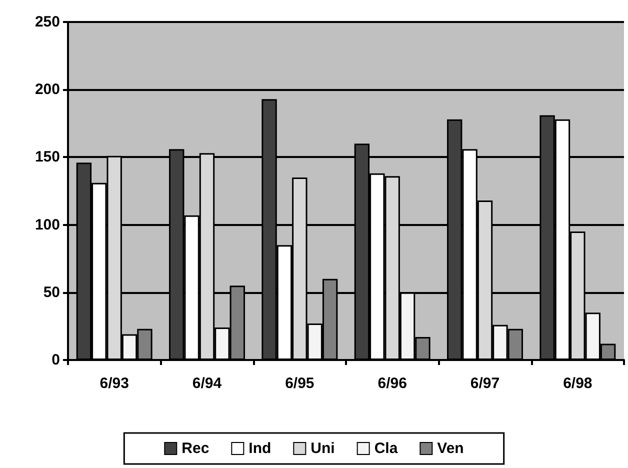  What do you see at coordinates (47, 89) in the screenshot?
I see `y-tick-label: 200` at bounding box center [47, 89].